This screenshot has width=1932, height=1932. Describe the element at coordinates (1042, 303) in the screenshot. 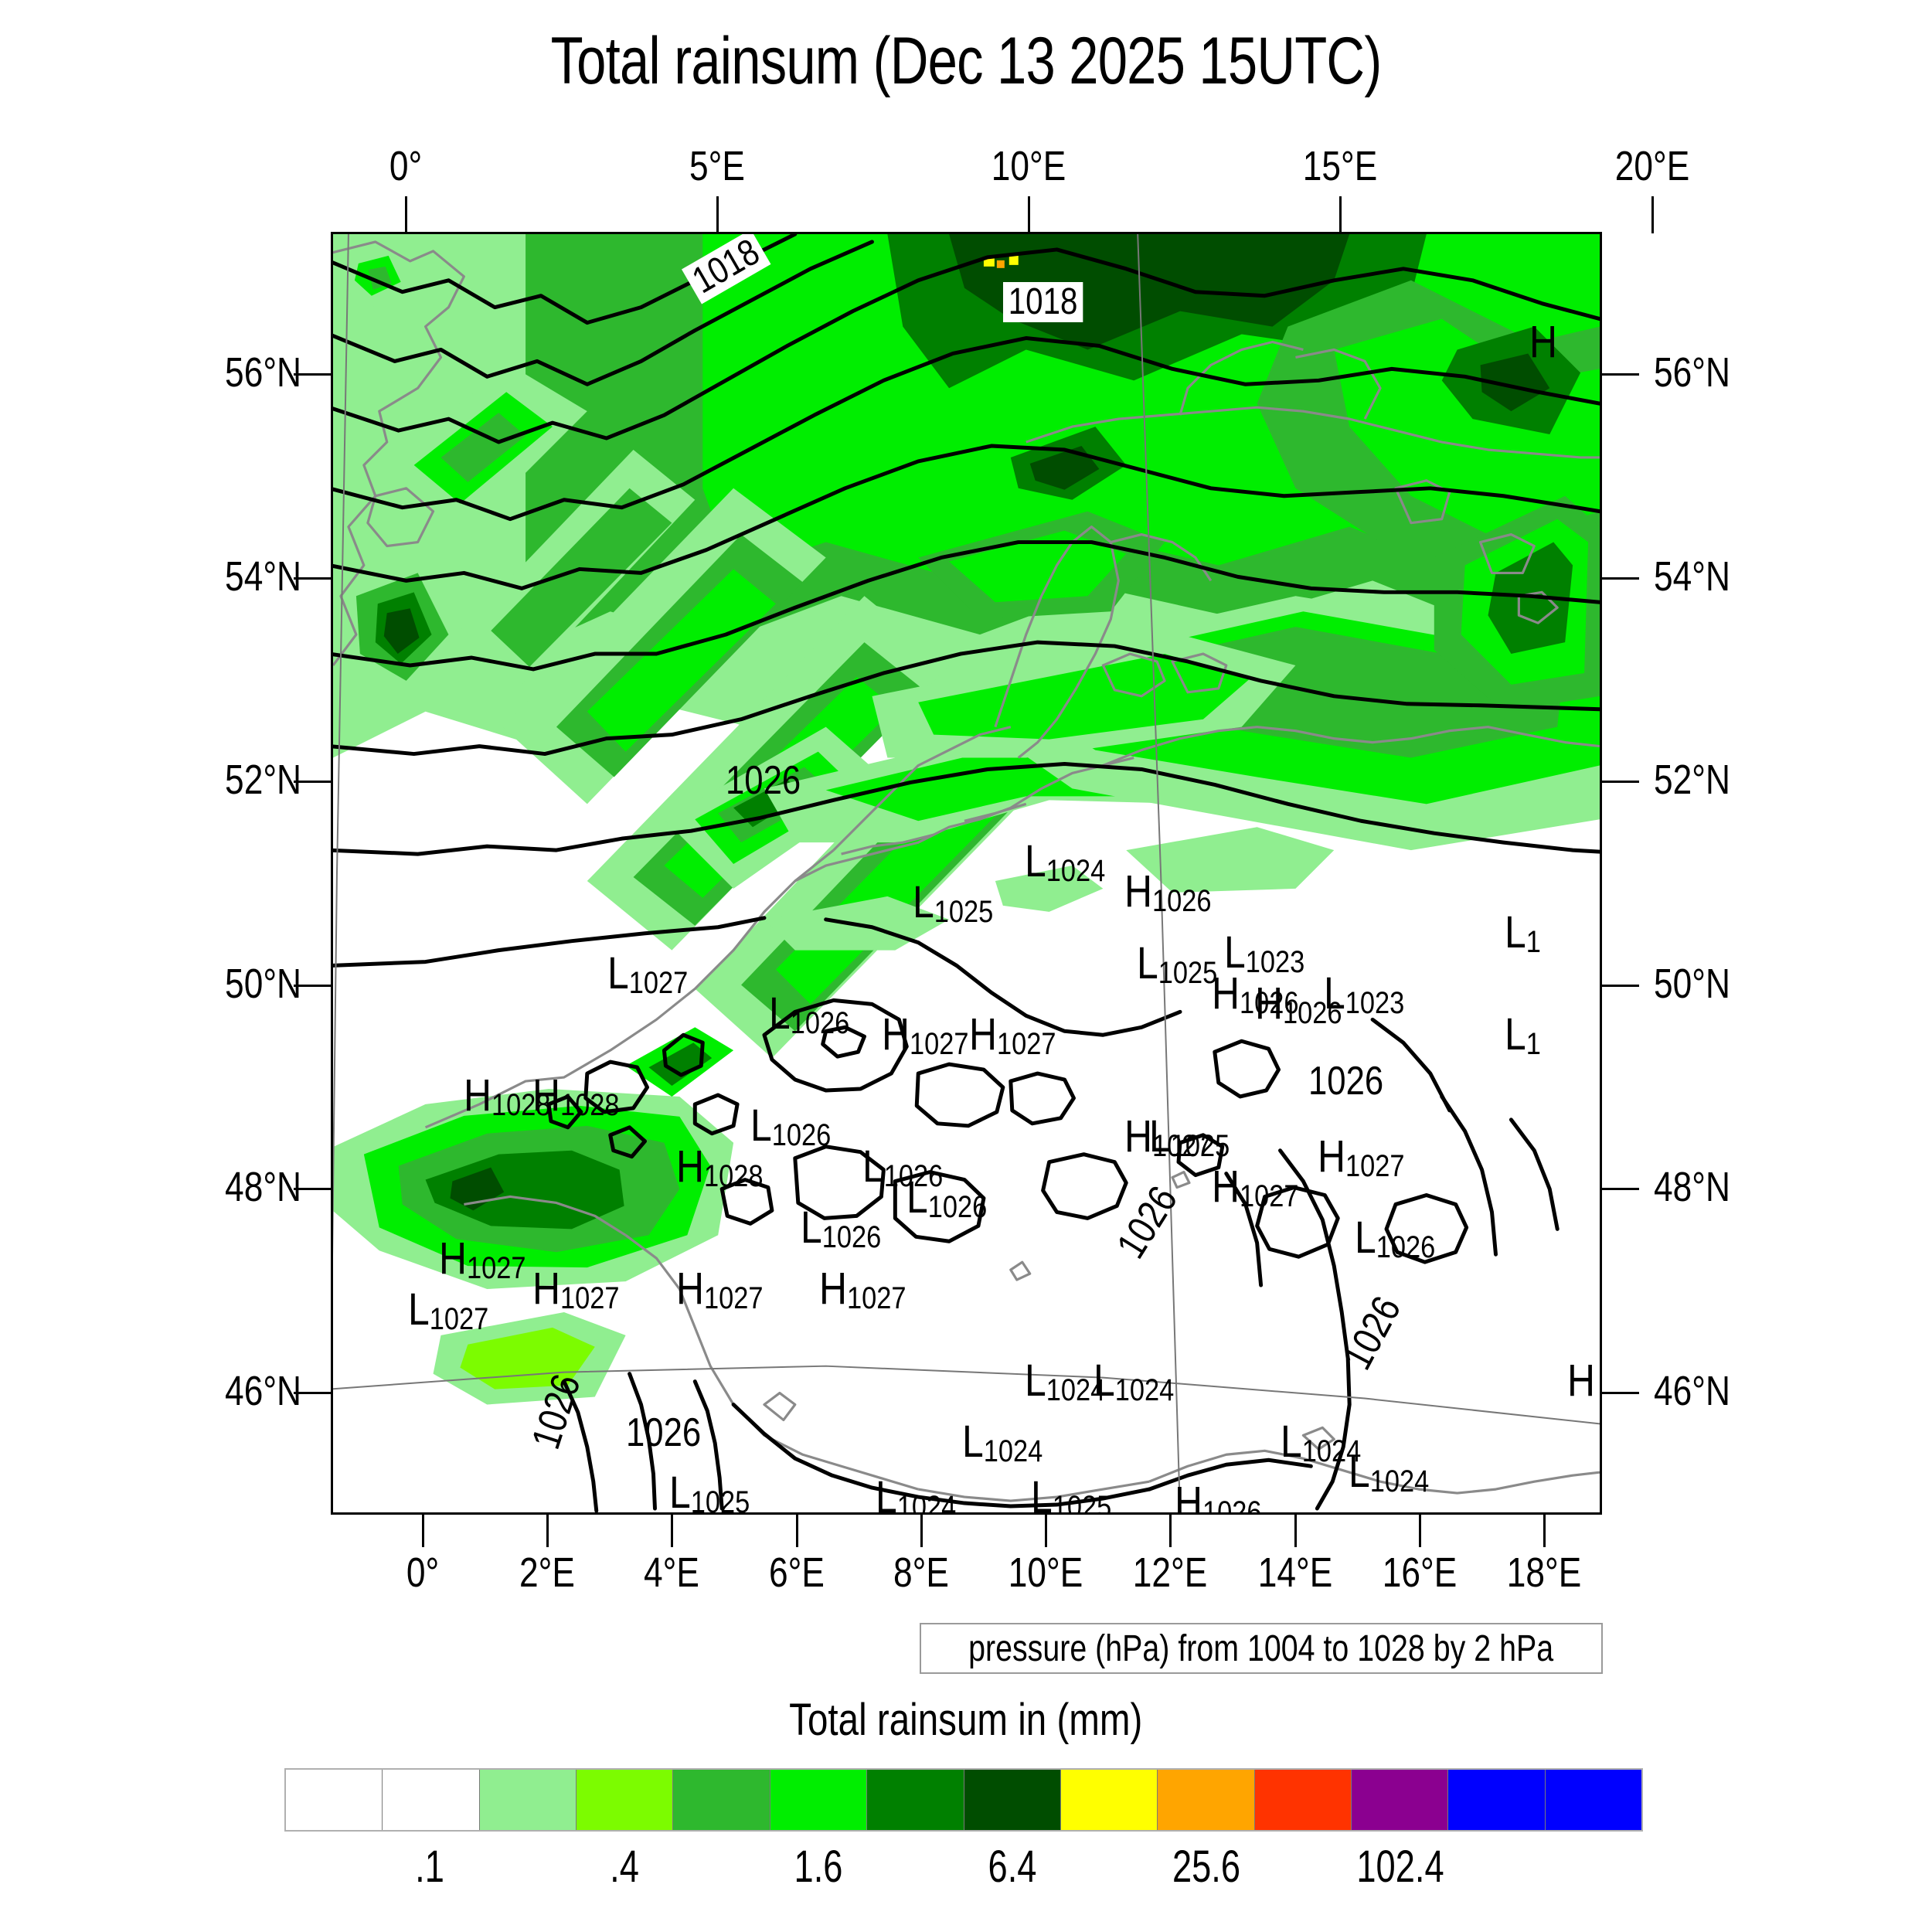

I see `contour-label-1: 1018` at that location.